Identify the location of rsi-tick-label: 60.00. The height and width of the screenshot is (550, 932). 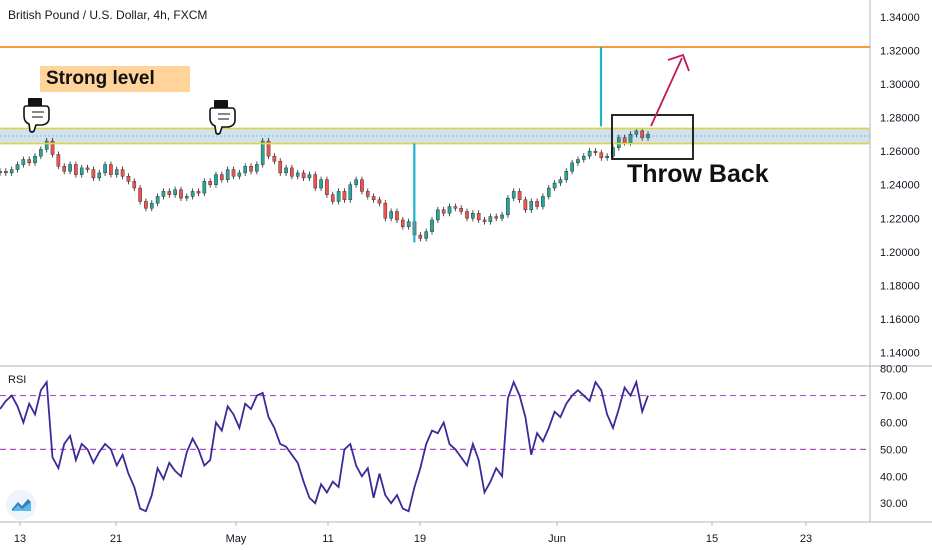
(894, 423).